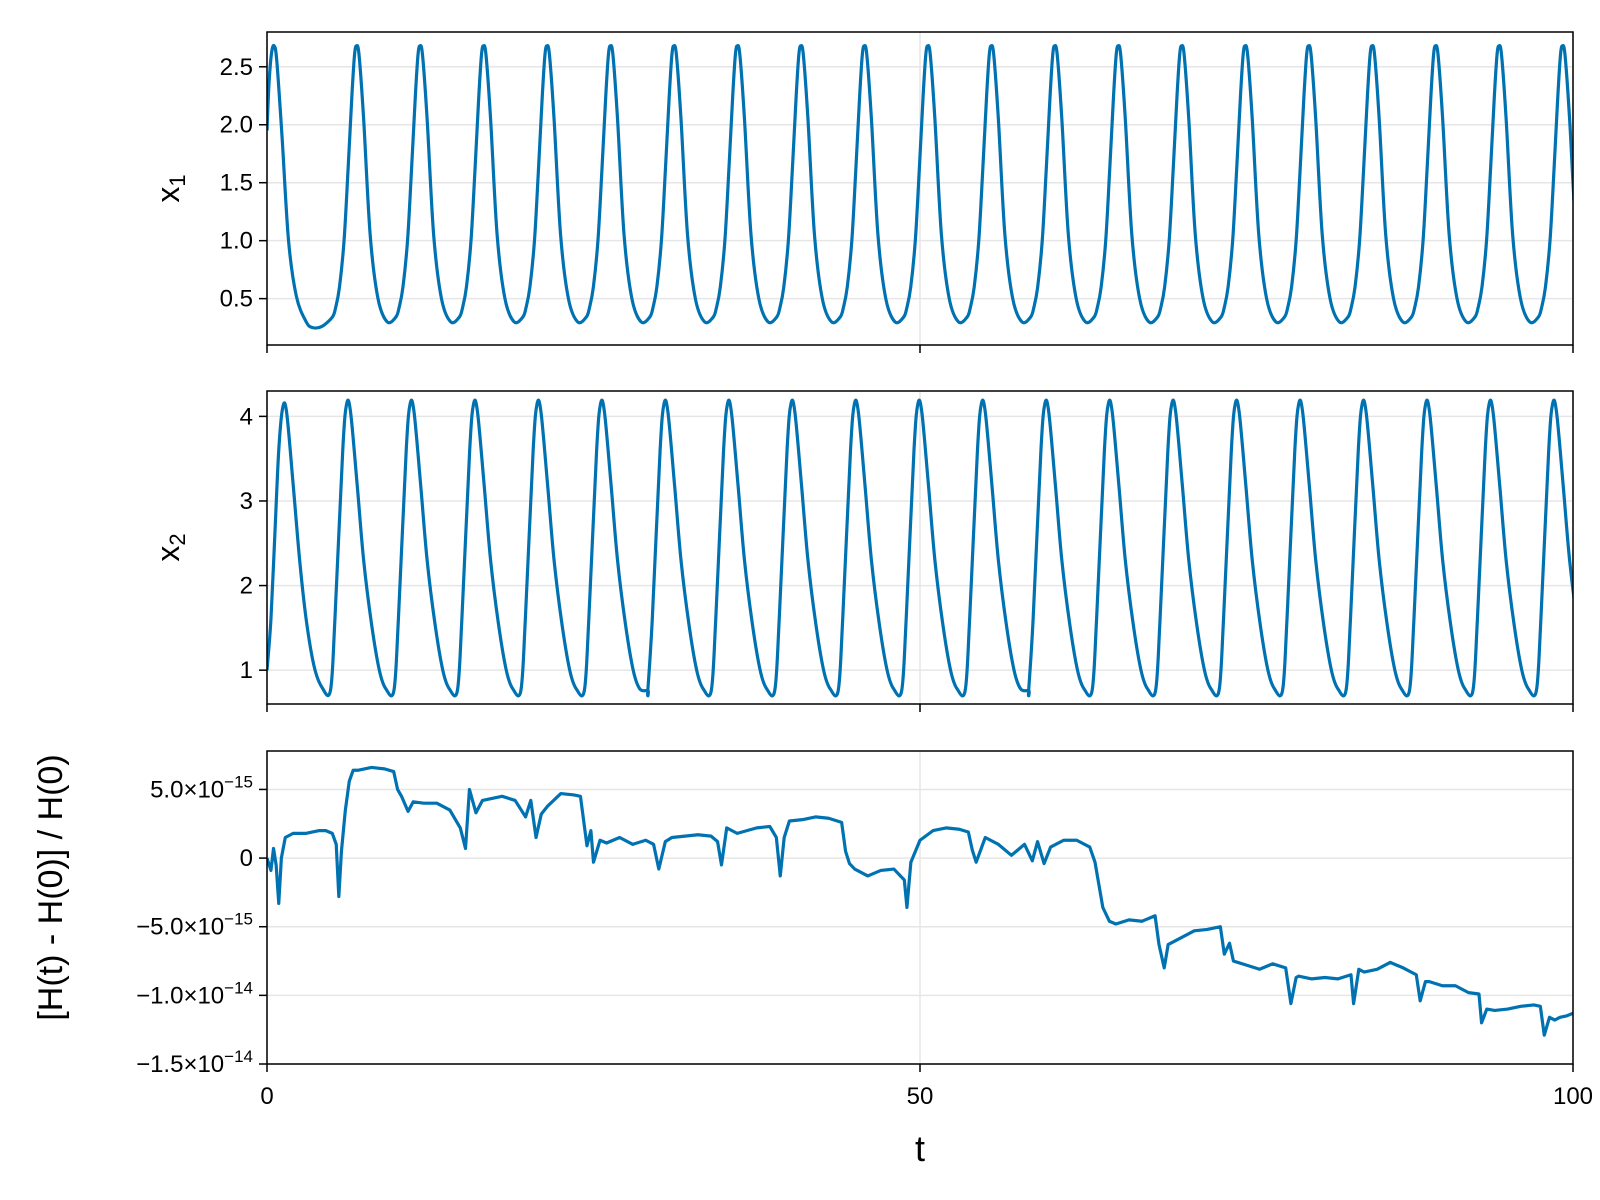 The image size is (1600, 1200). I want to click on y-tick-label: −1.0×10⁻¹⁴, so click(194, 993).